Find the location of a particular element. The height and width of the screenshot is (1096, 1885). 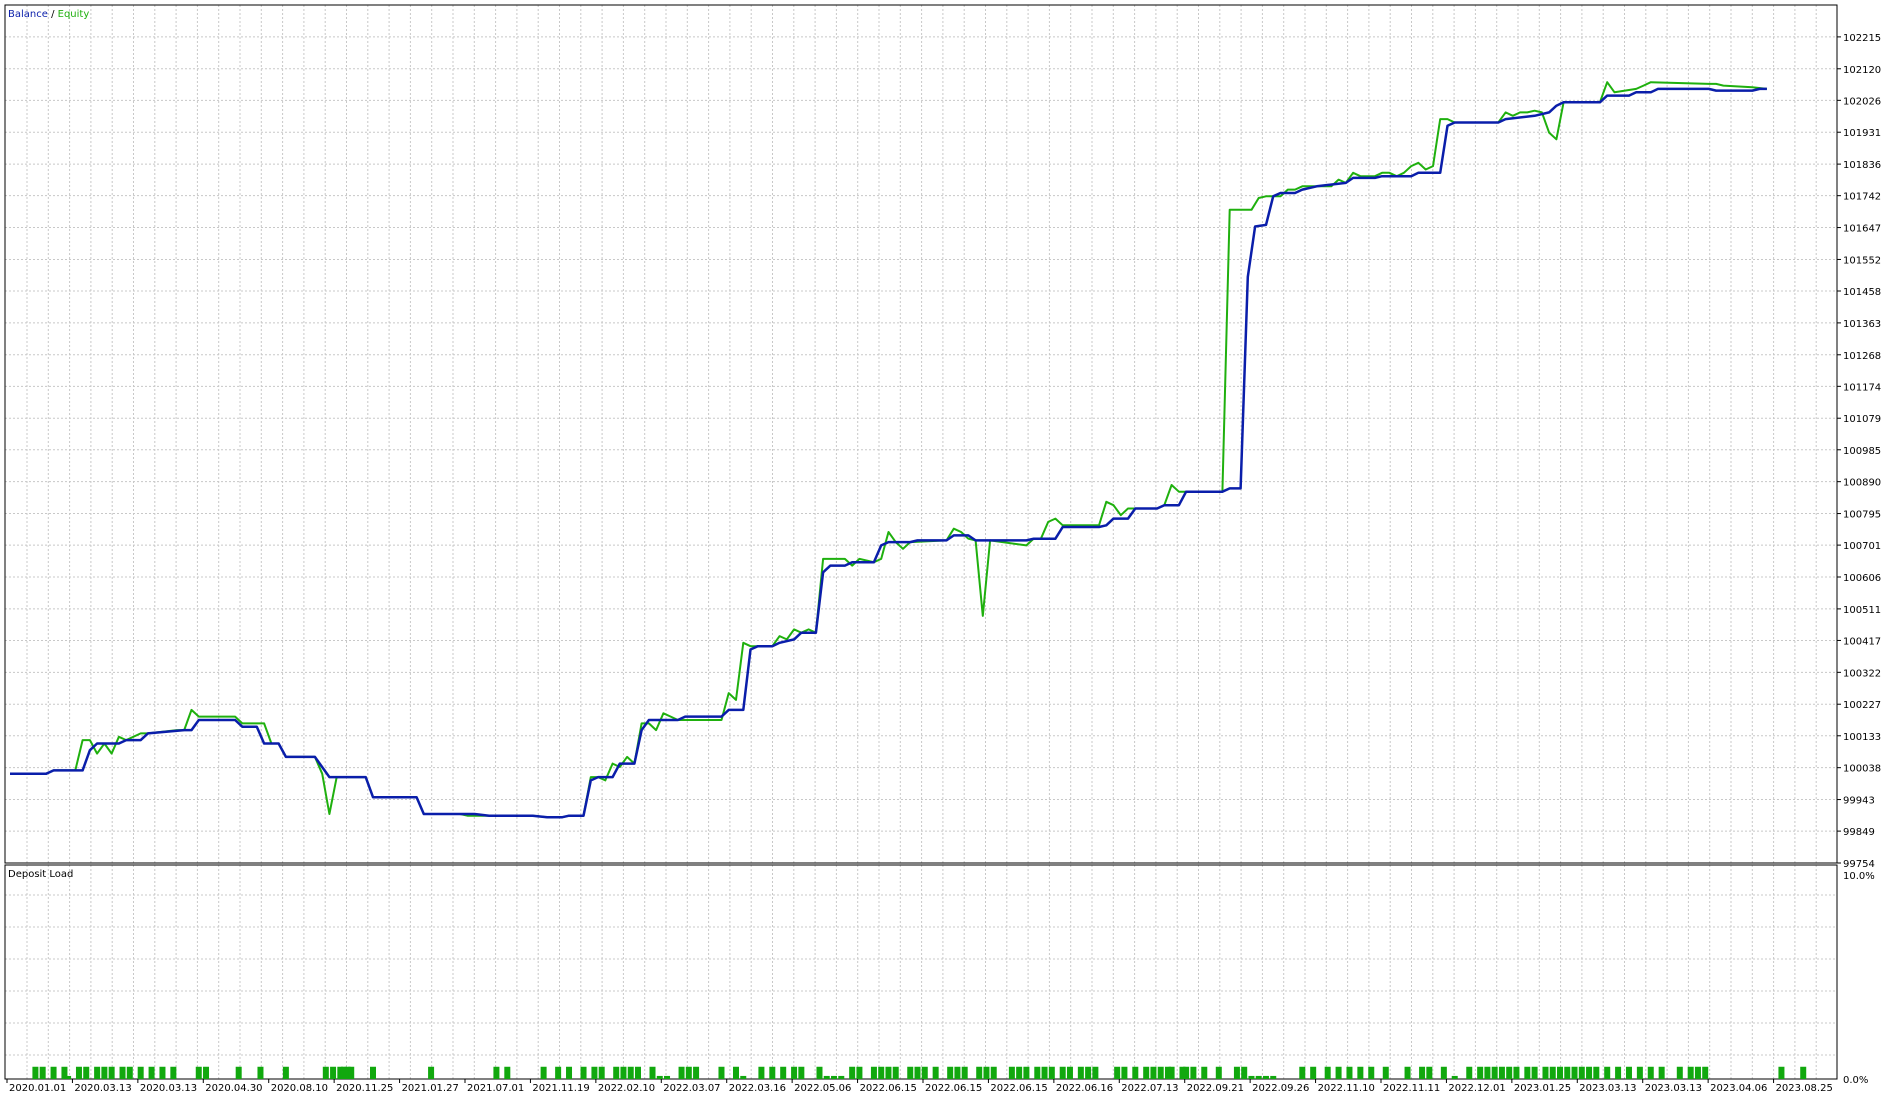

x-tick-label: 2022.11.11 is located at coordinates (1411, 1088).